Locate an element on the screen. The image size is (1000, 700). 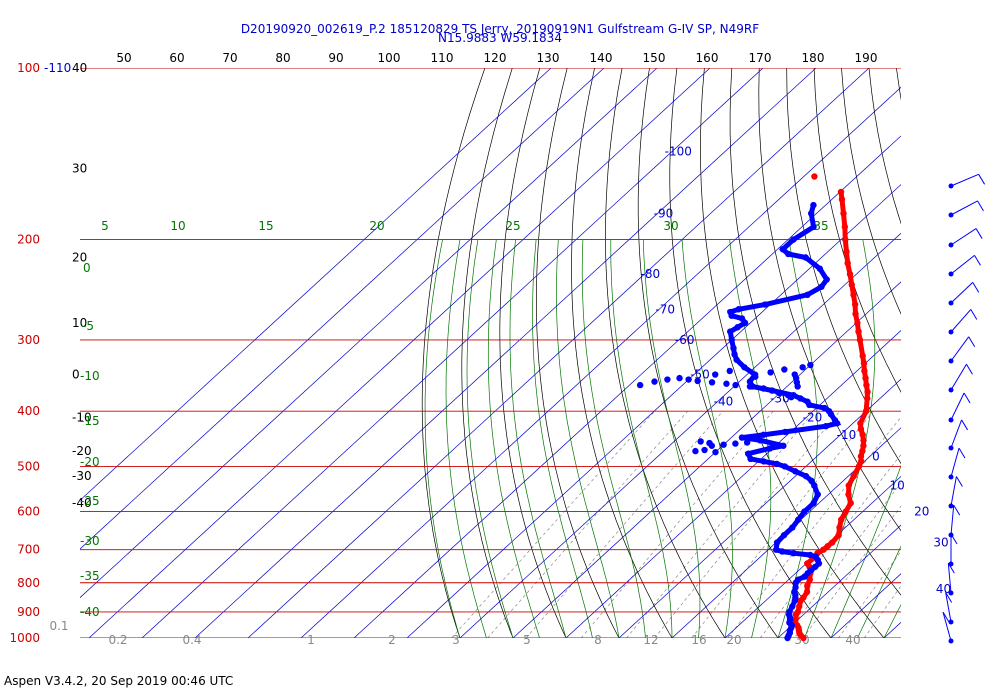
moist-adiabat-label: 15 is located at coordinates (265, 226).